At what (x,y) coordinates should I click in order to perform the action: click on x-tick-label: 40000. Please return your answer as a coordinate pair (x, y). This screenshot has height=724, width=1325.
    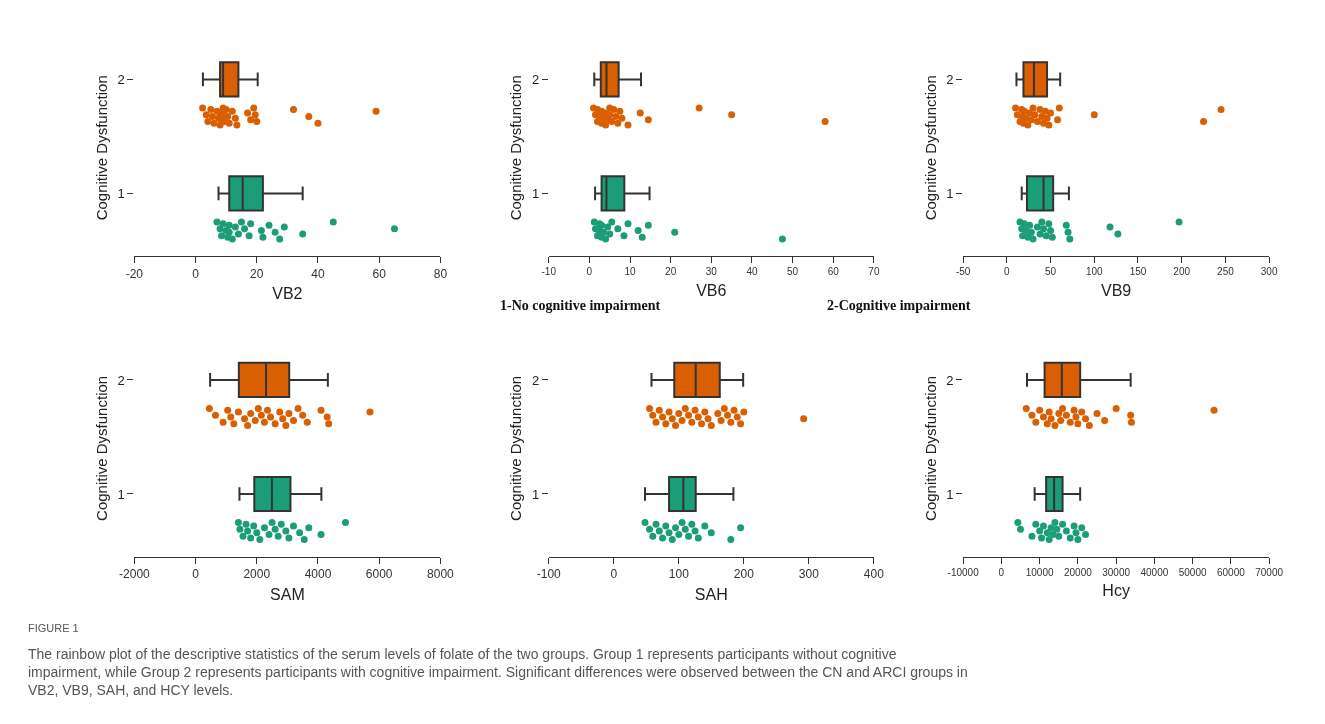
    Looking at the image, I should click on (1154, 572).